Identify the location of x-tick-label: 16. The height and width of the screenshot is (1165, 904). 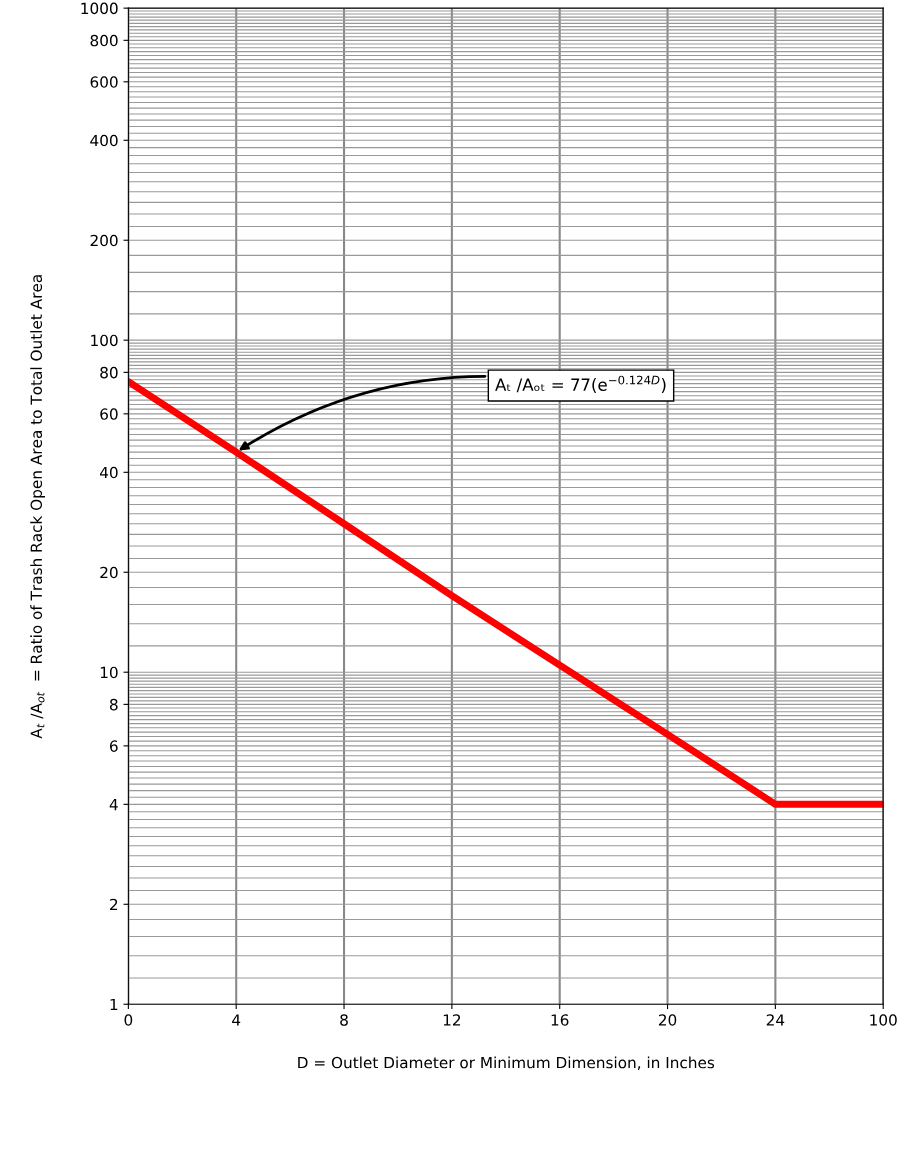
(560, 1020).